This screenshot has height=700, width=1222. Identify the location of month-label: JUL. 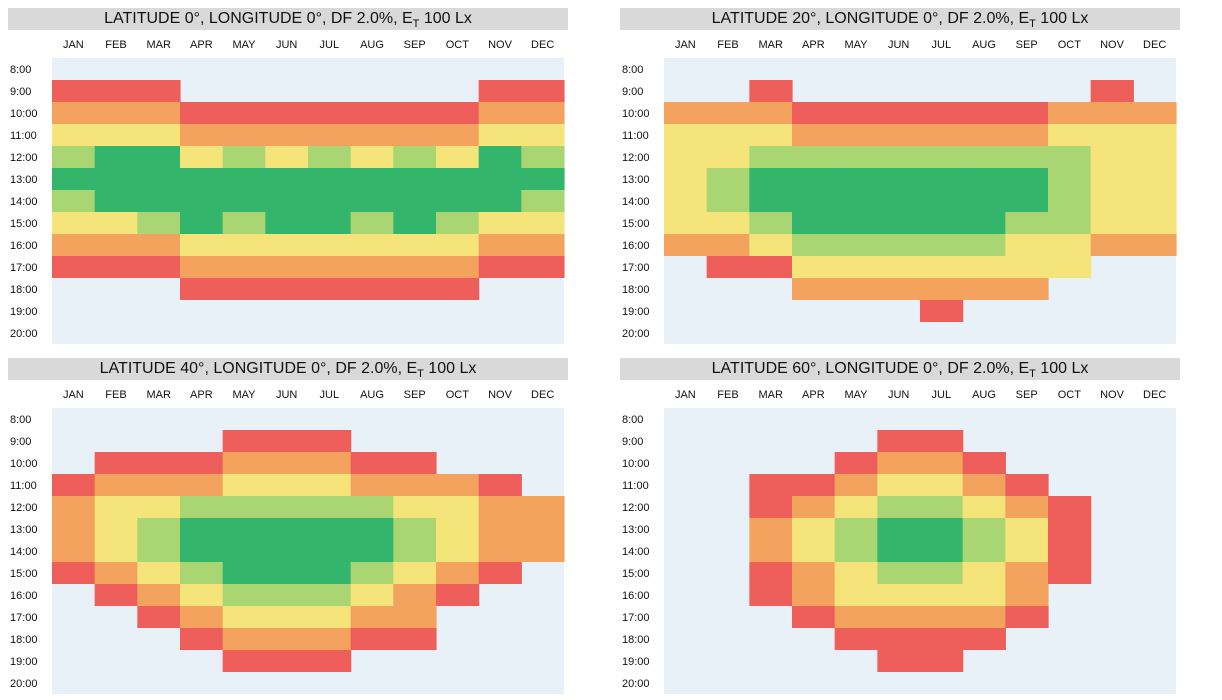
(942, 395).